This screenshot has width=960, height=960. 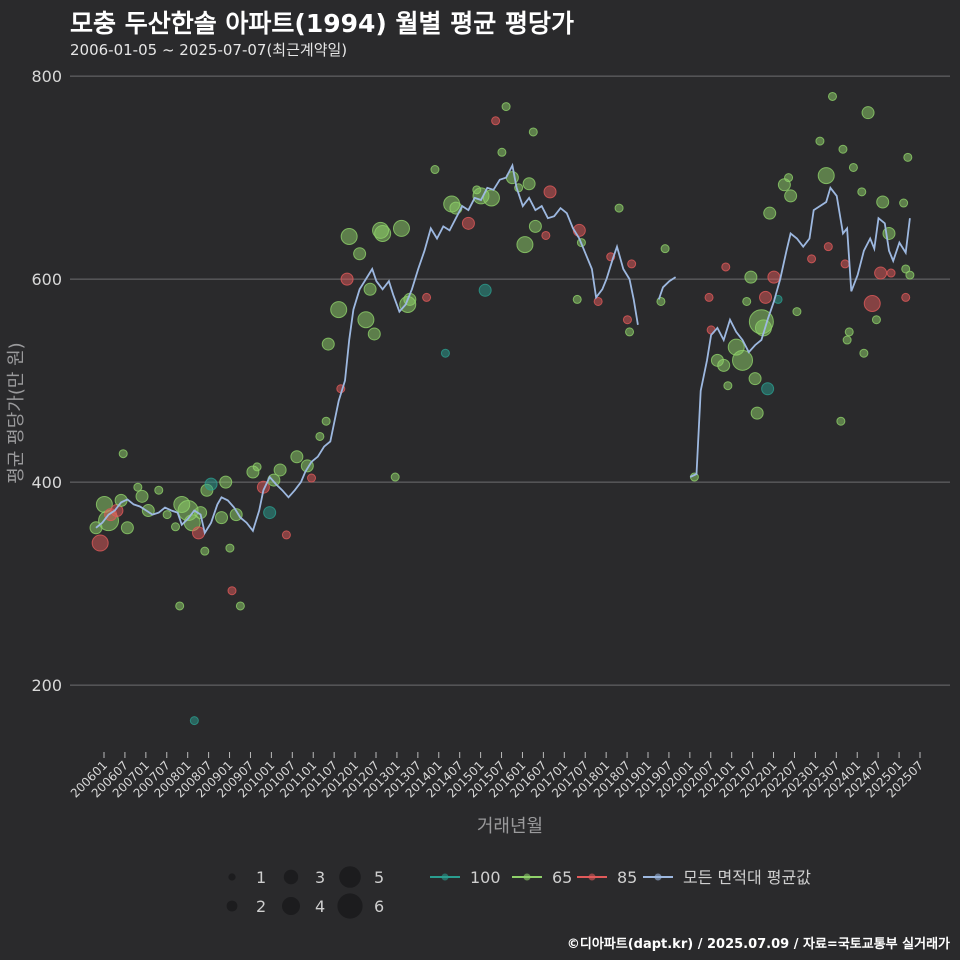 I want to click on legend-size-label: 2, so click(x=261, y=906).